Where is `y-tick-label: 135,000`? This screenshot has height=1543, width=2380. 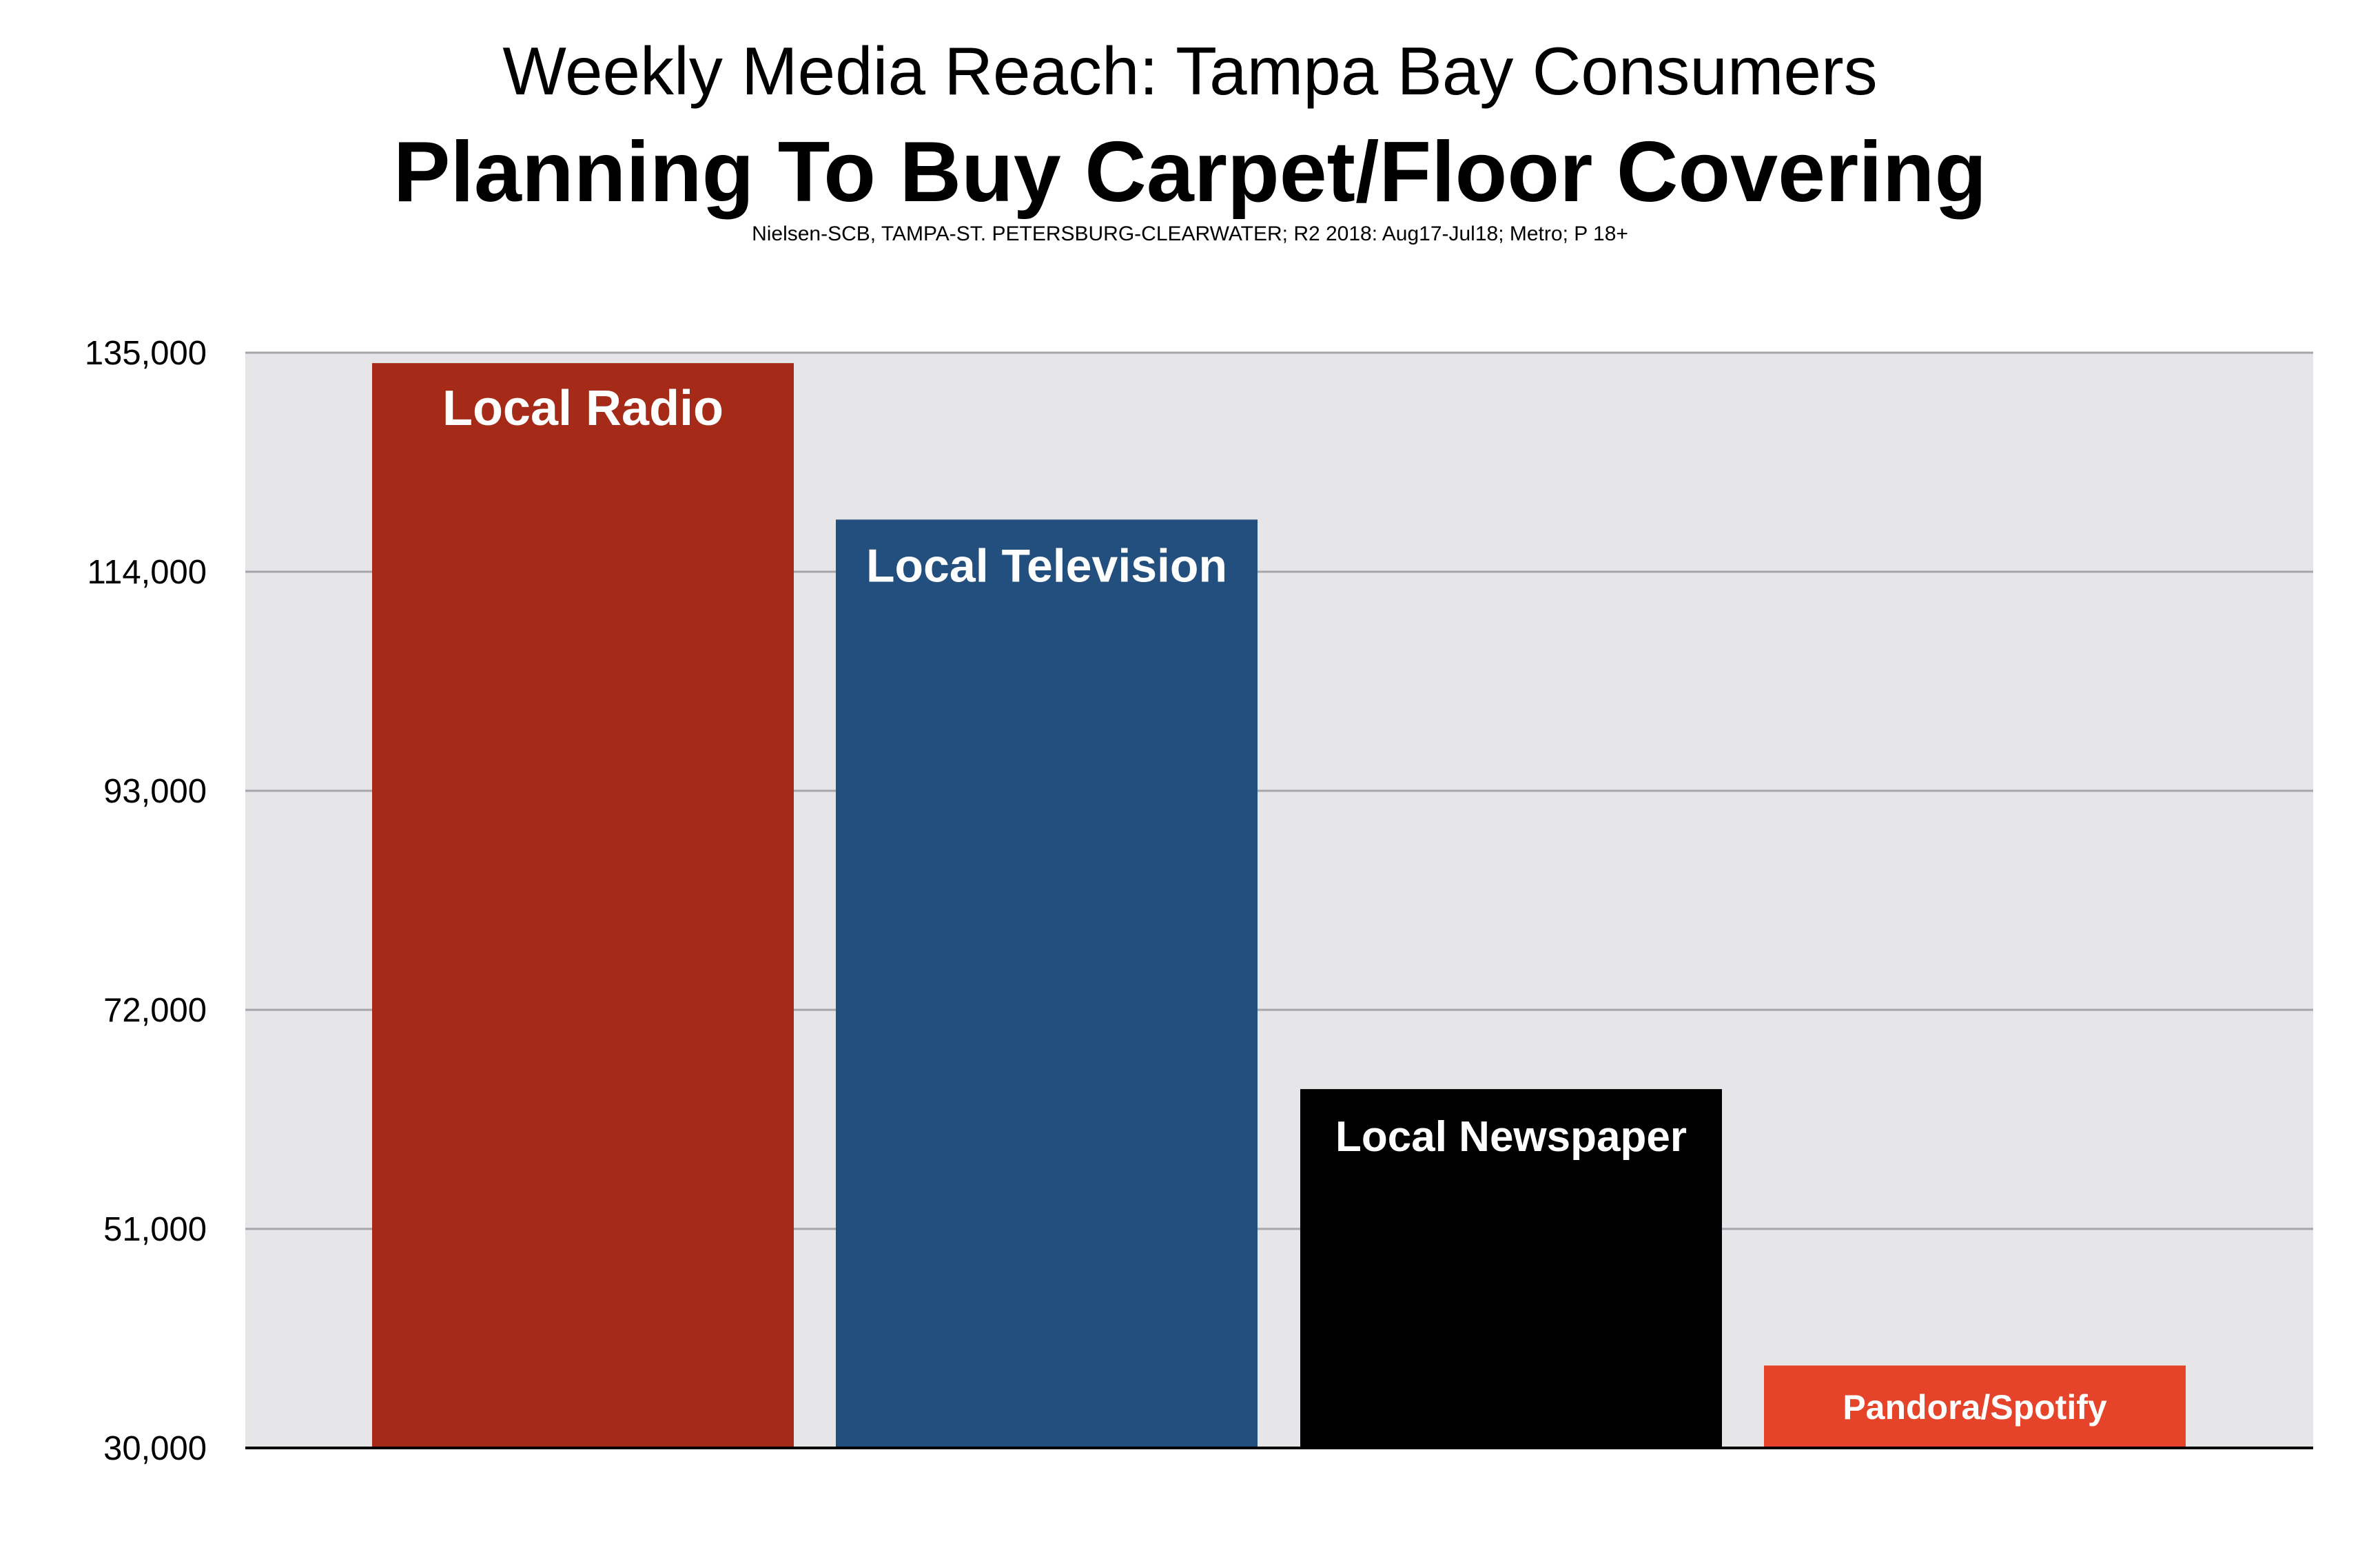
y-tick-label: 135,000 is located at coordinates (146, 354).